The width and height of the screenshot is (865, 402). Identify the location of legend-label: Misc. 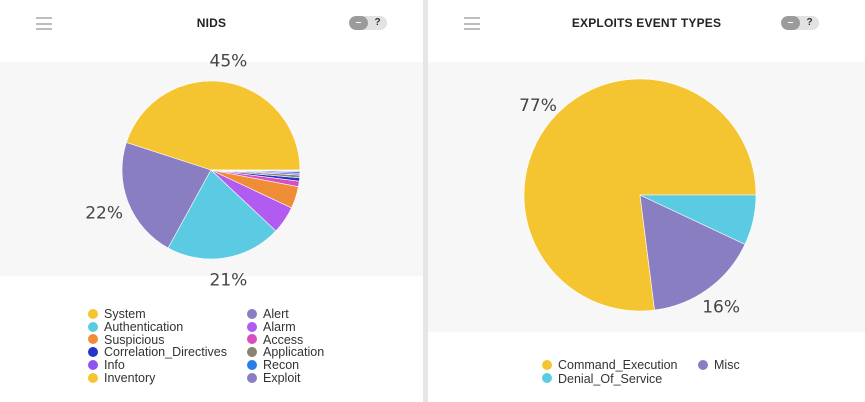
(727, 365).